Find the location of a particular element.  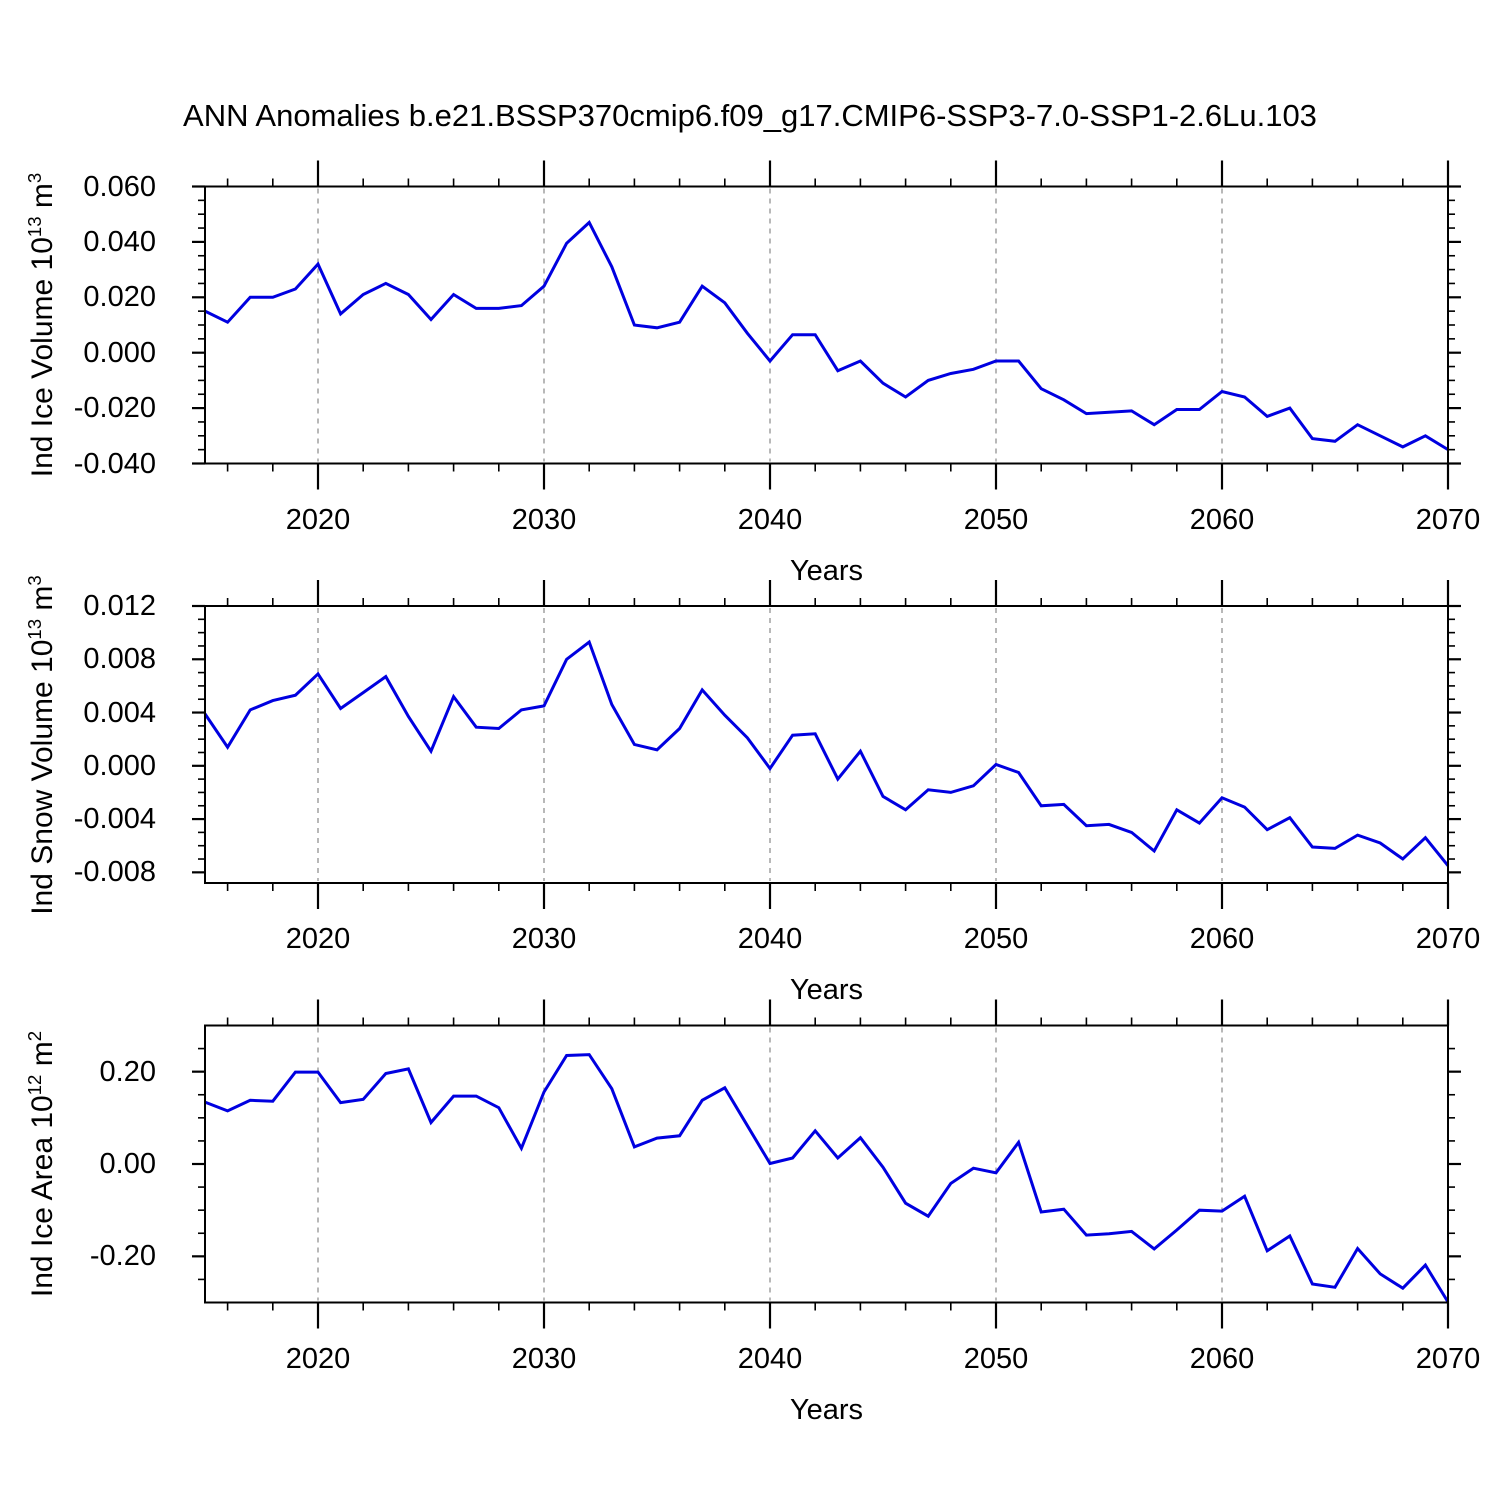

x-tick-label-ice-volume-2030: 2030 is located at coordinates (544, 519).